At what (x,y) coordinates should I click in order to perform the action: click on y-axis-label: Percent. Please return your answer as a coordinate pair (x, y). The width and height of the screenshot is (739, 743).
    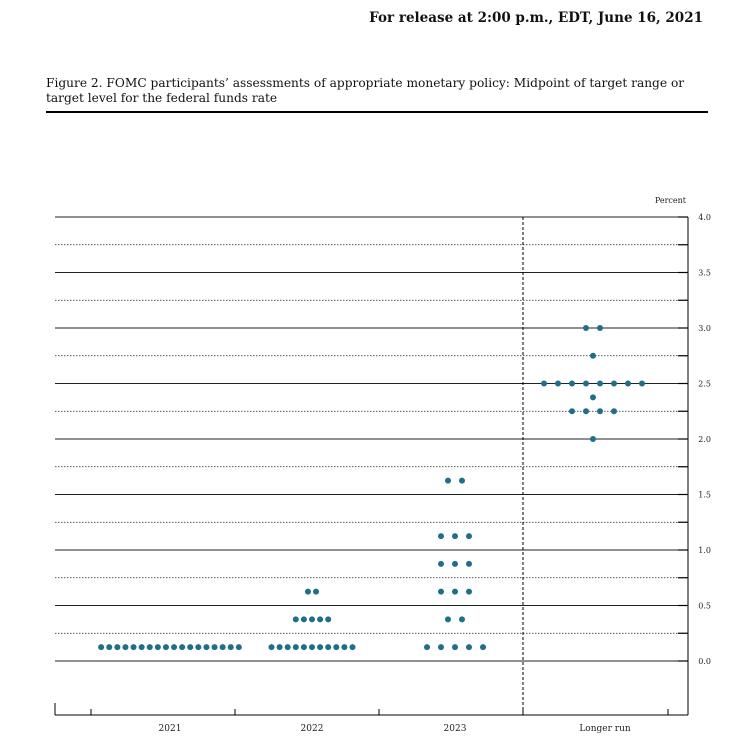
    Looking at the image, I should click on (671, 200).